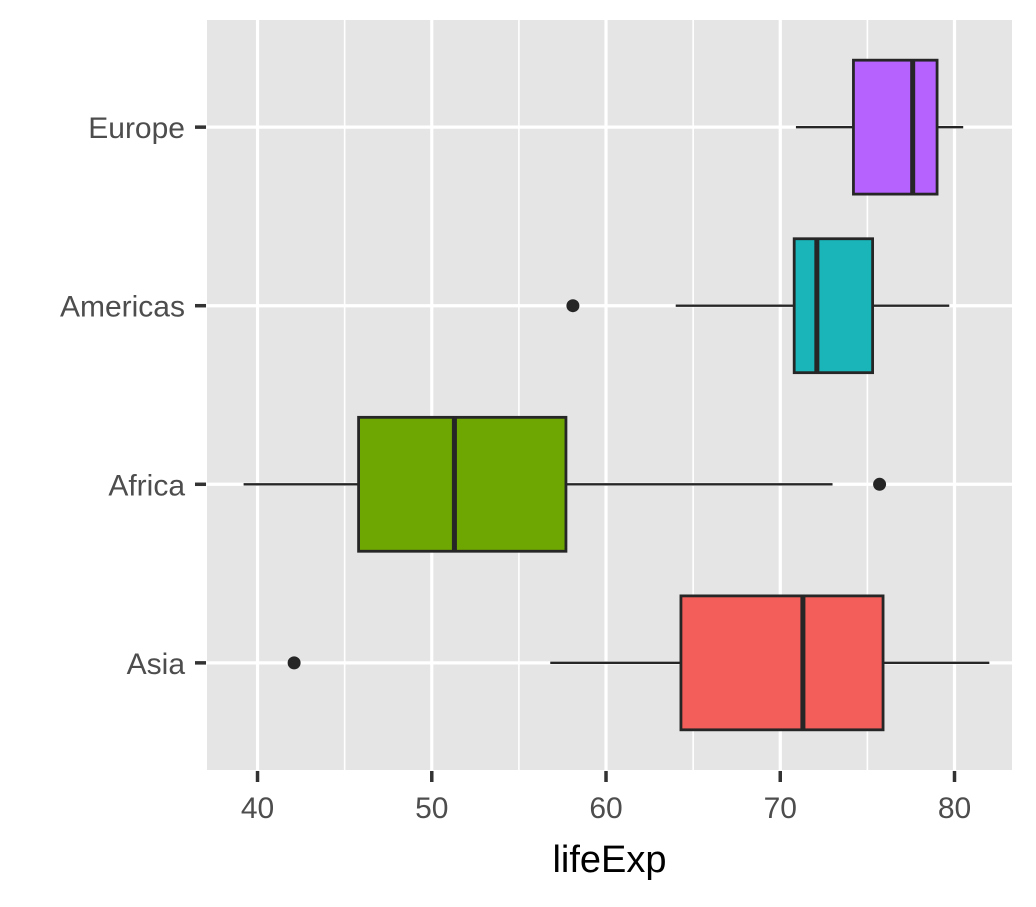 This screenshot has height=907, width=1036. I want to click on y-axis: Asia Africa Americas Europe, so click(133, 396).